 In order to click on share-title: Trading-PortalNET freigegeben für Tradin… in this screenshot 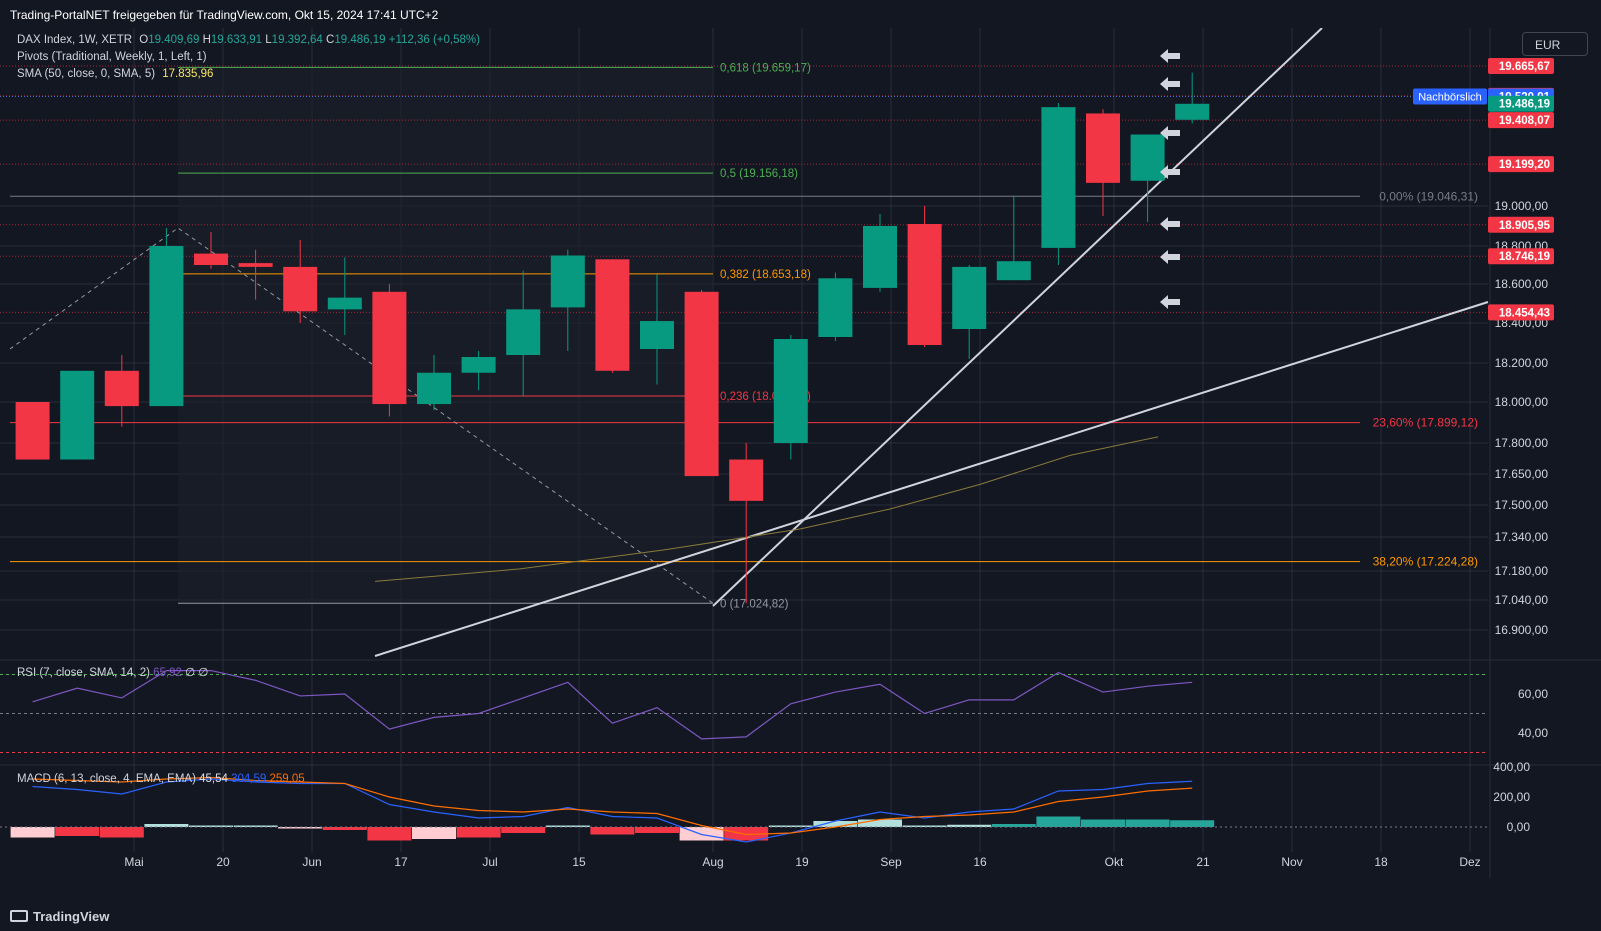, I will do `click(224, 15)`.